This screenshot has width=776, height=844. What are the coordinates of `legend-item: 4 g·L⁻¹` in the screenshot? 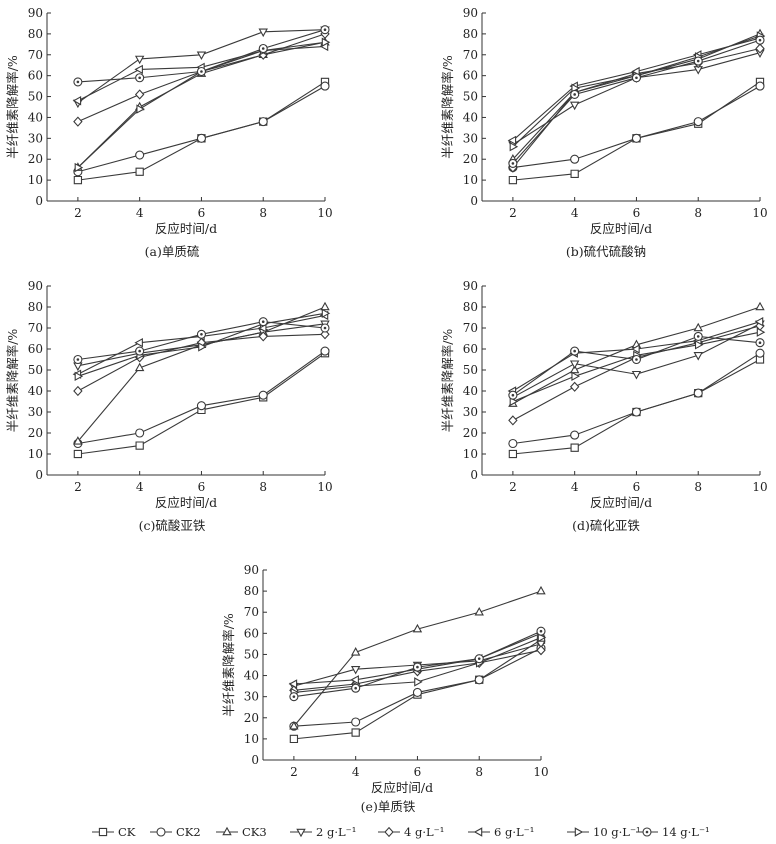 It's located at (411, 832).